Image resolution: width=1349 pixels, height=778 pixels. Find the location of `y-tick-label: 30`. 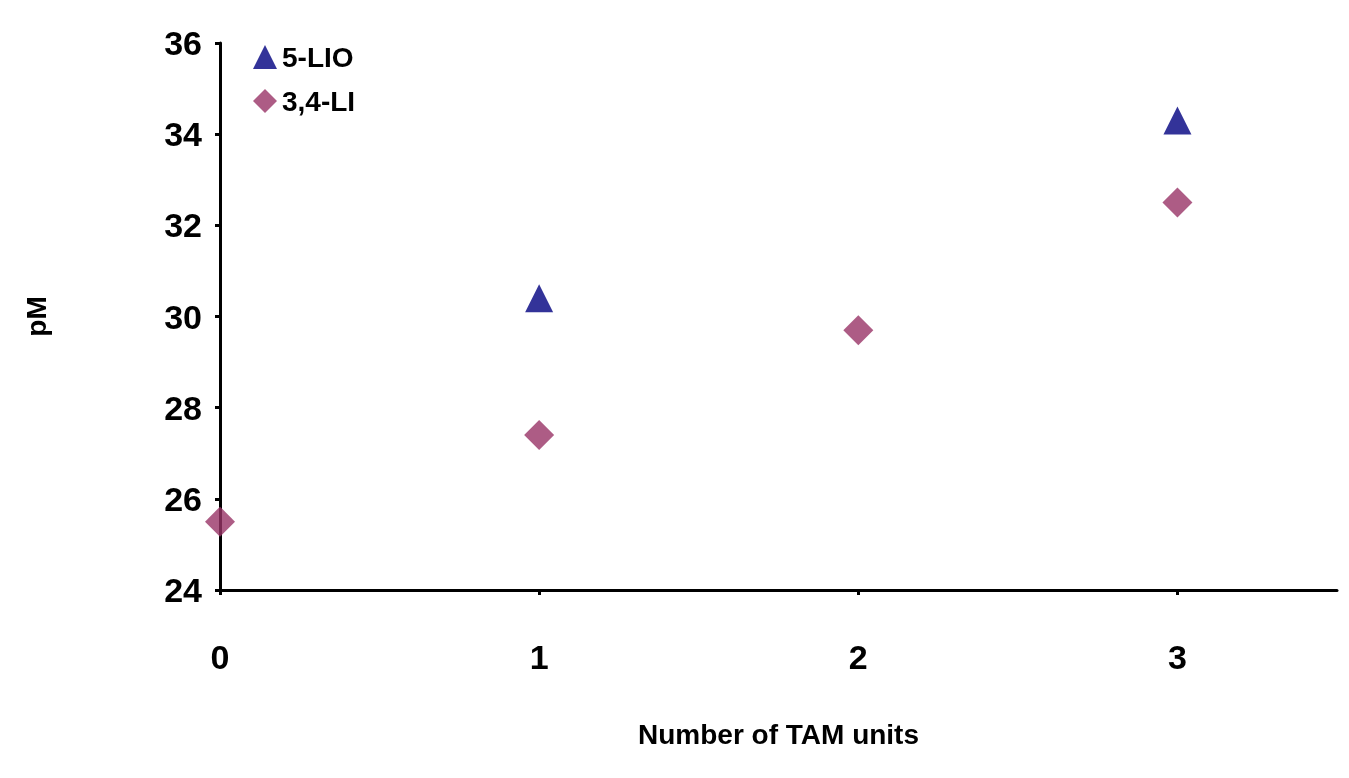

y-tick-label: 30 is located at coordinates (183, 316).